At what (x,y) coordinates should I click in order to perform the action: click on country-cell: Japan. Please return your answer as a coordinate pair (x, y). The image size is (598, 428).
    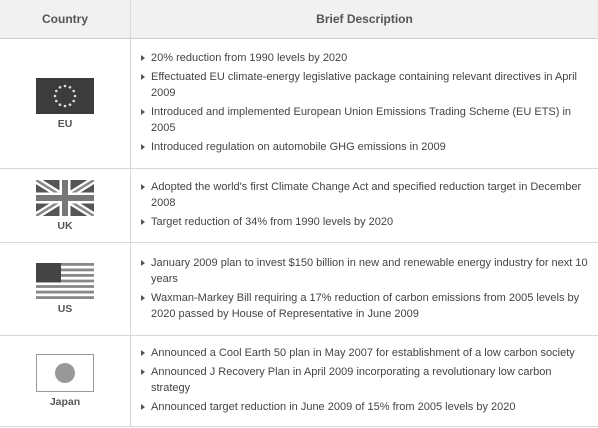
    Looking at the image, I should click on (65, 381).